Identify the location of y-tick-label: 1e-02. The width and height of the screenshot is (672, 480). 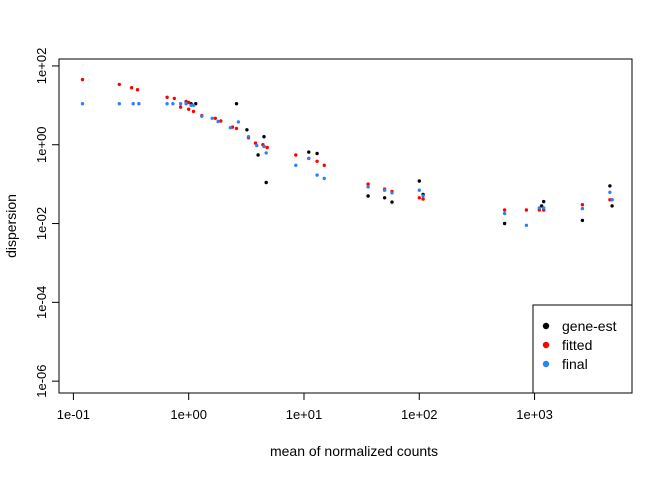
(41, 223).